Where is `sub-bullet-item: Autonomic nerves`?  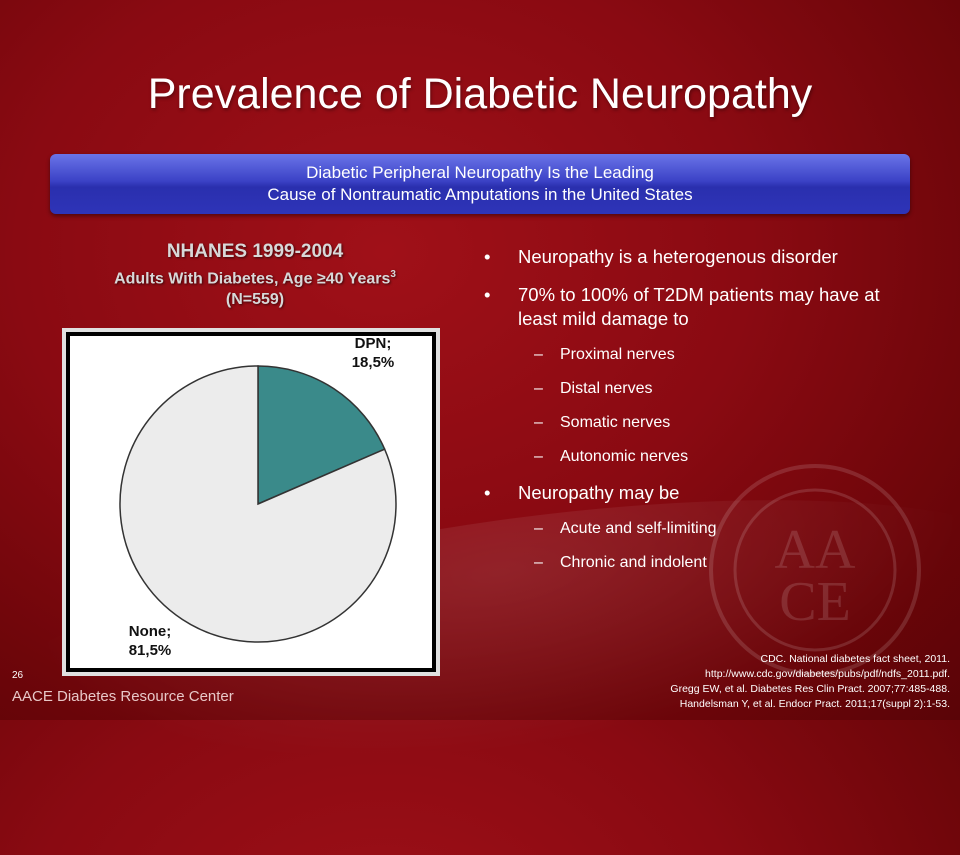 sub-bullet-item: Autonomic nerves is located at coordinates (698, 457).